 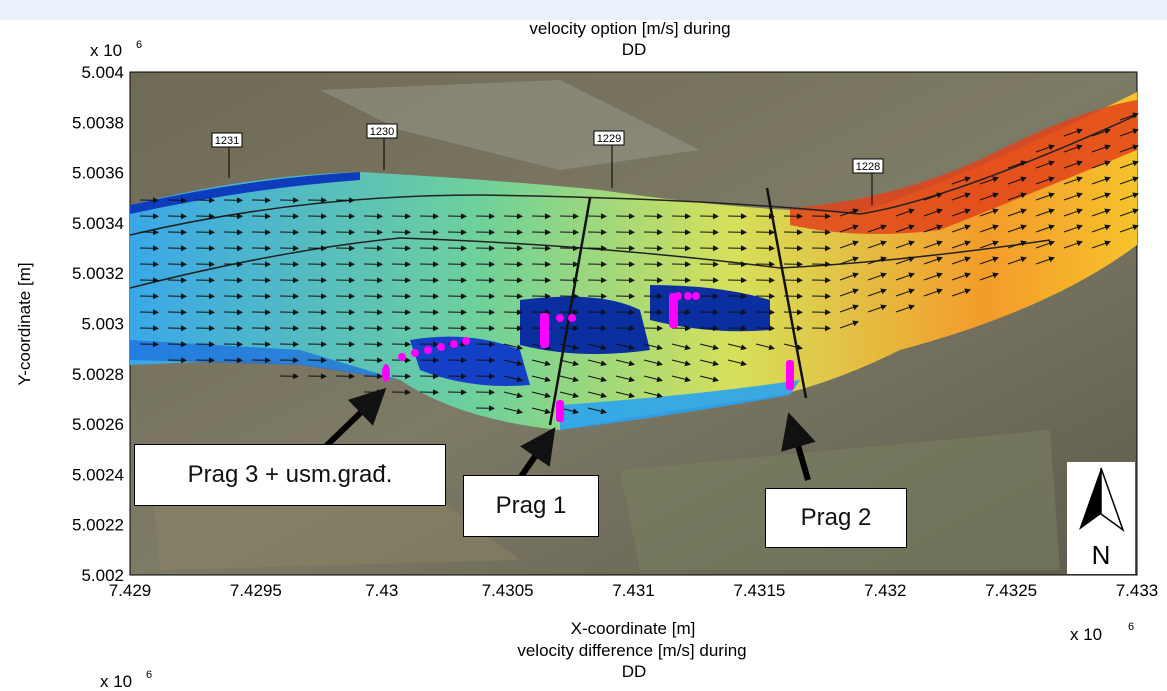 What do you see at coordinates (634, 671) in the screenshot?
I see `bottom-title-line-2: DD` at bounding box center [634, 671].